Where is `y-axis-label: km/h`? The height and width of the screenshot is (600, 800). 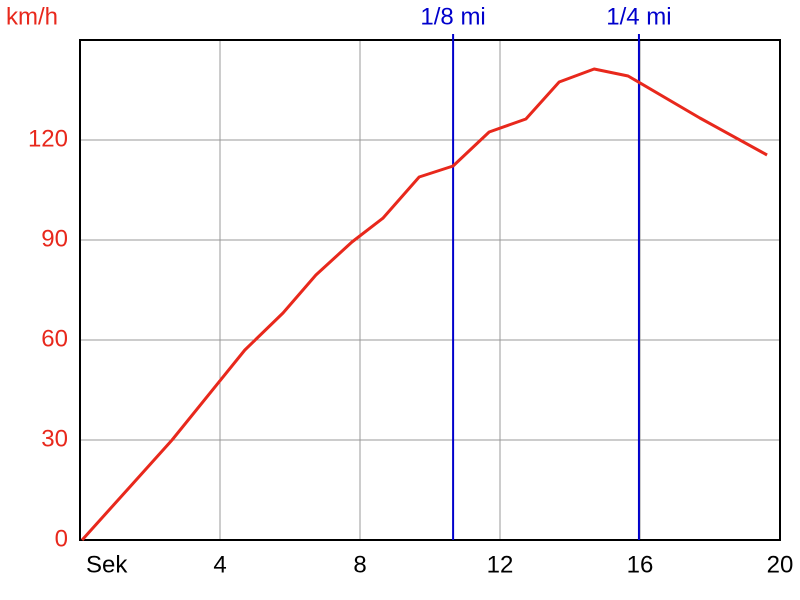
y-axis-label: km/h is located at coordinates (32, 16).